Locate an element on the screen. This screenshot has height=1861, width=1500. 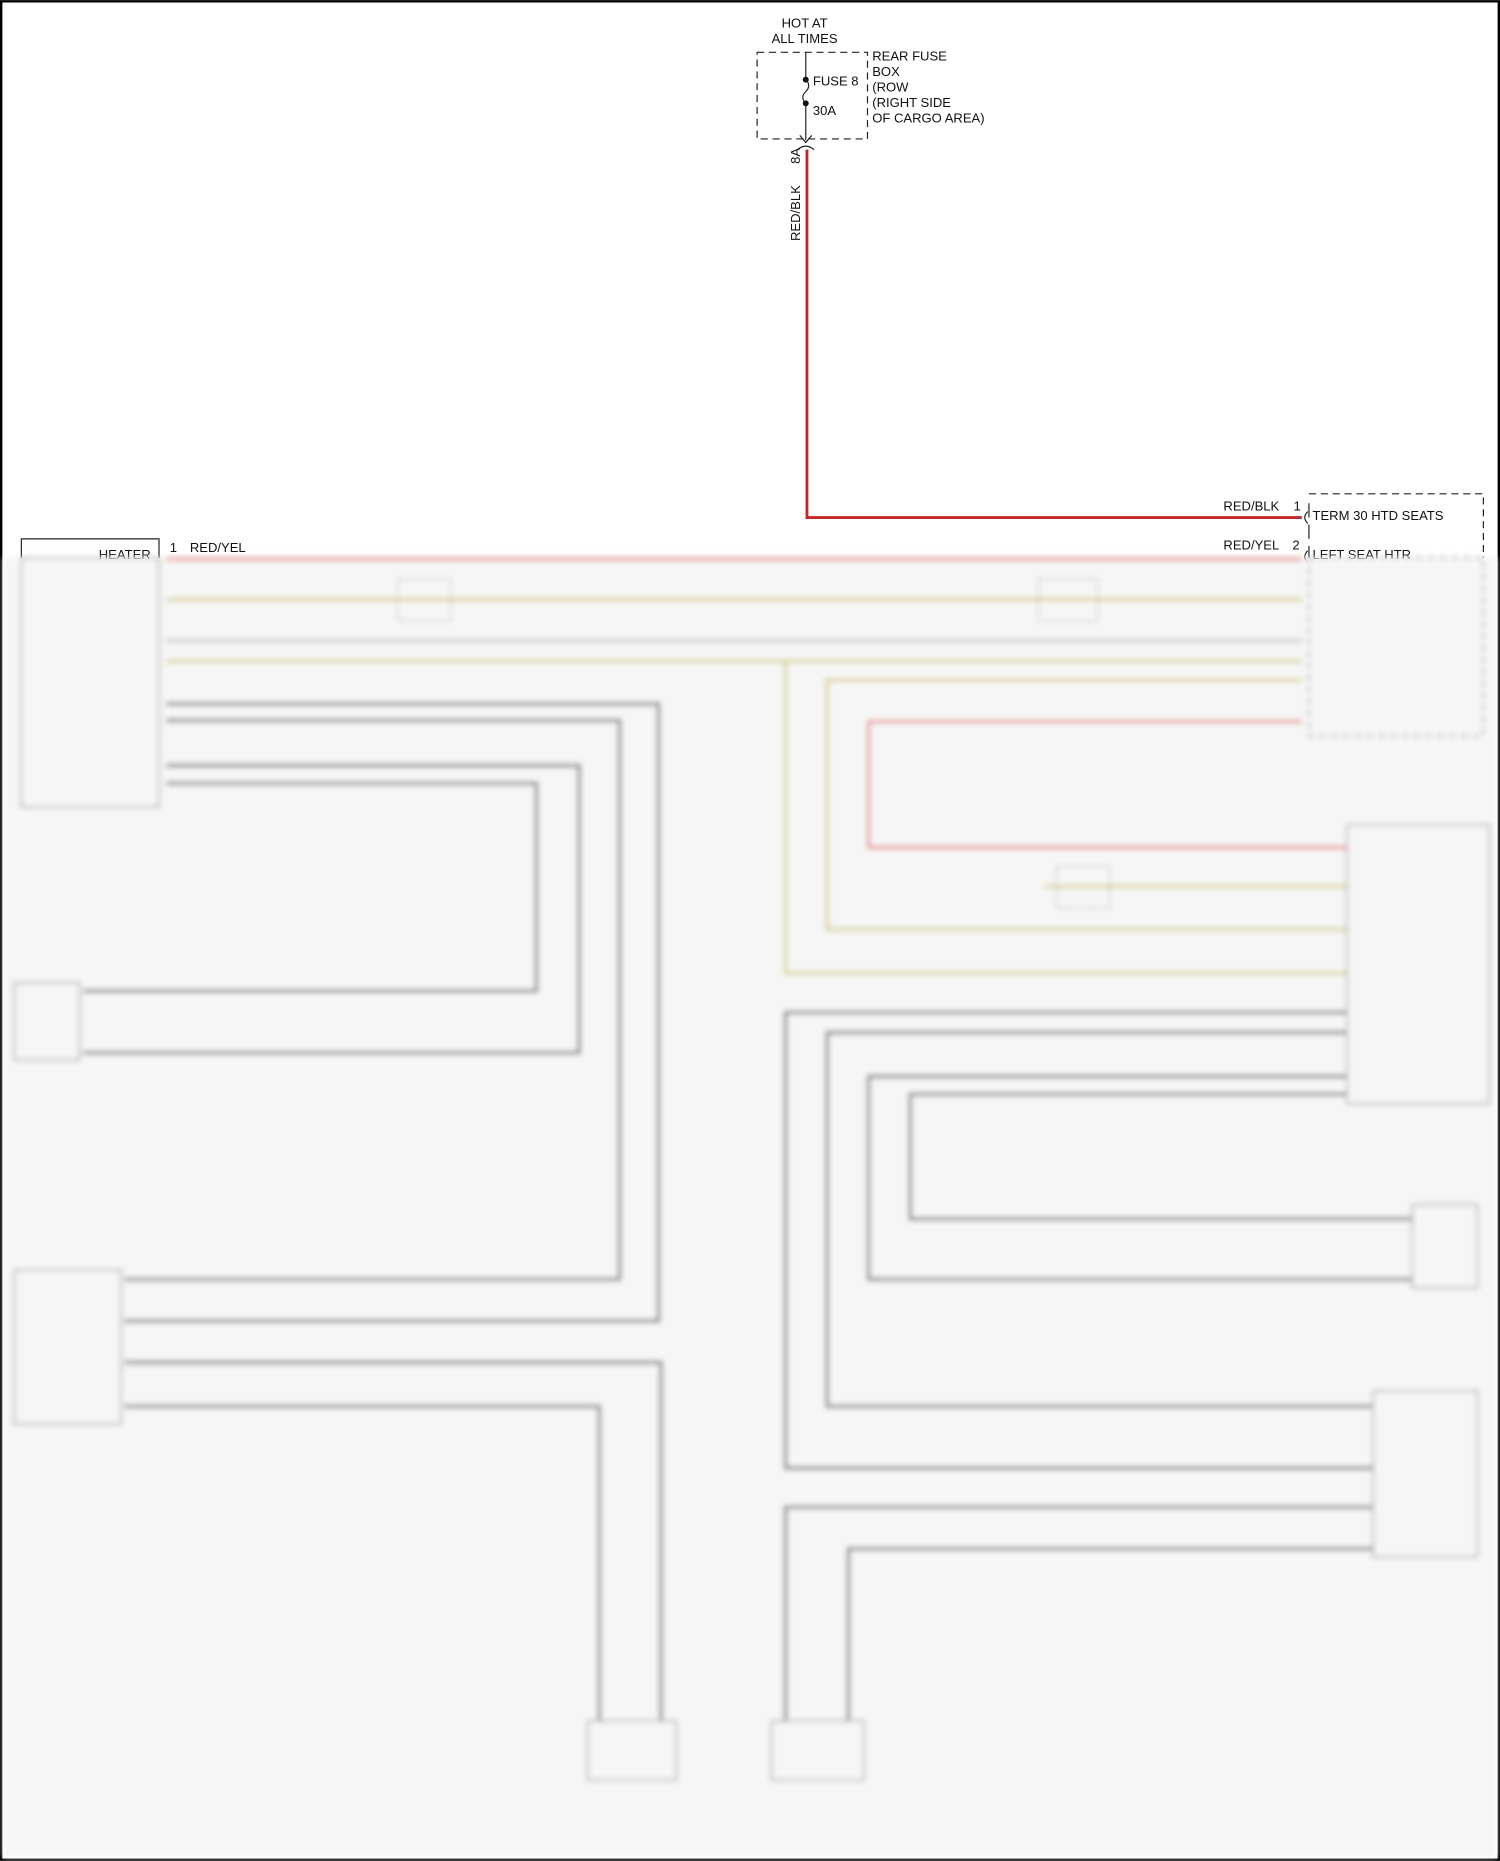
left-seat-wire-color: RED/YEL is located at coordinates (1251, 545).